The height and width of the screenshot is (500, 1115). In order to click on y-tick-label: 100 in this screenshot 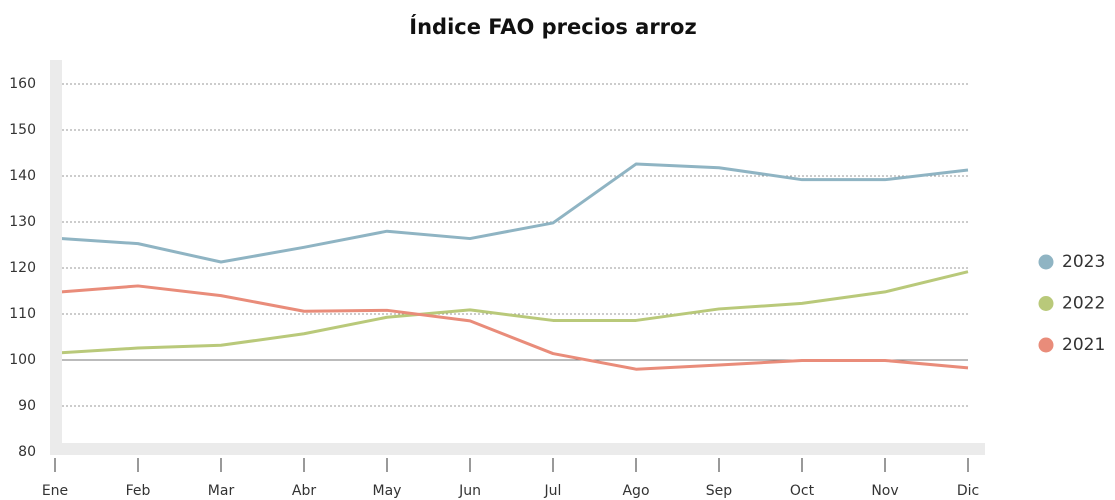, I will do `click(22, 360)`.